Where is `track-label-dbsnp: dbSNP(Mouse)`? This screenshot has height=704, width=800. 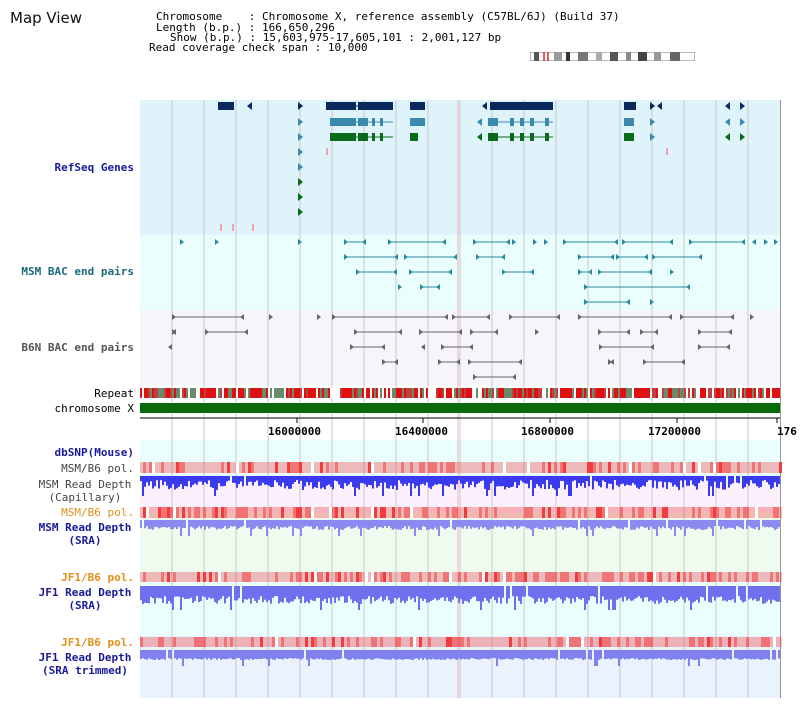 track-label-dbsnp: dbSNP(Mouse) is located at coordinates (94, 452).